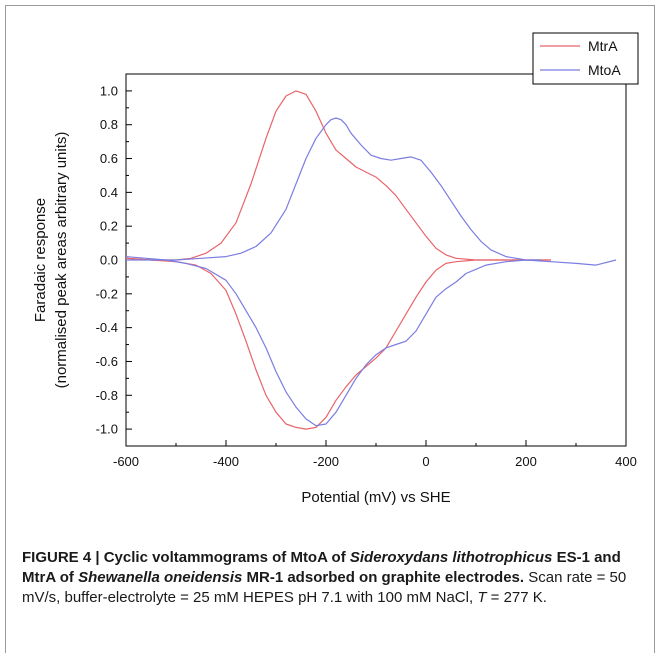  Describe the element at coordinates (109, 90) in the screenshot. I see `y-tick-label: 1.0` at that location.